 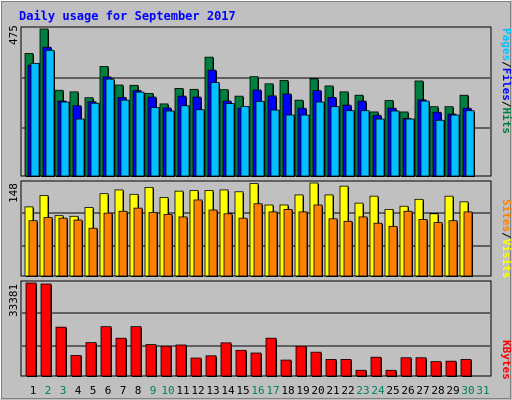 I want to click on visits-panel-legend: Sites/Visits, so click(x=506, y=239).